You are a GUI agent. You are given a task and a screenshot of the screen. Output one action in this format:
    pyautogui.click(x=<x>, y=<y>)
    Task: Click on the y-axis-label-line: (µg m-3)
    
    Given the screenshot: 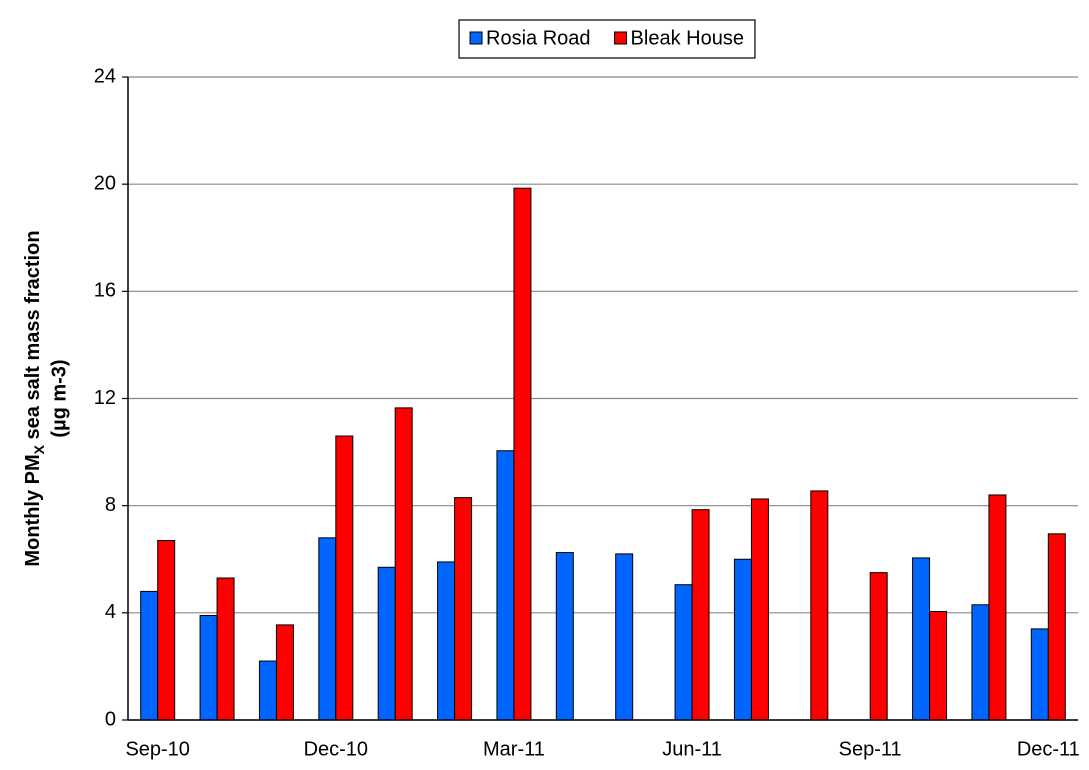 What is the action you would take?
    pyautogui.click(x=59, y=398)
    